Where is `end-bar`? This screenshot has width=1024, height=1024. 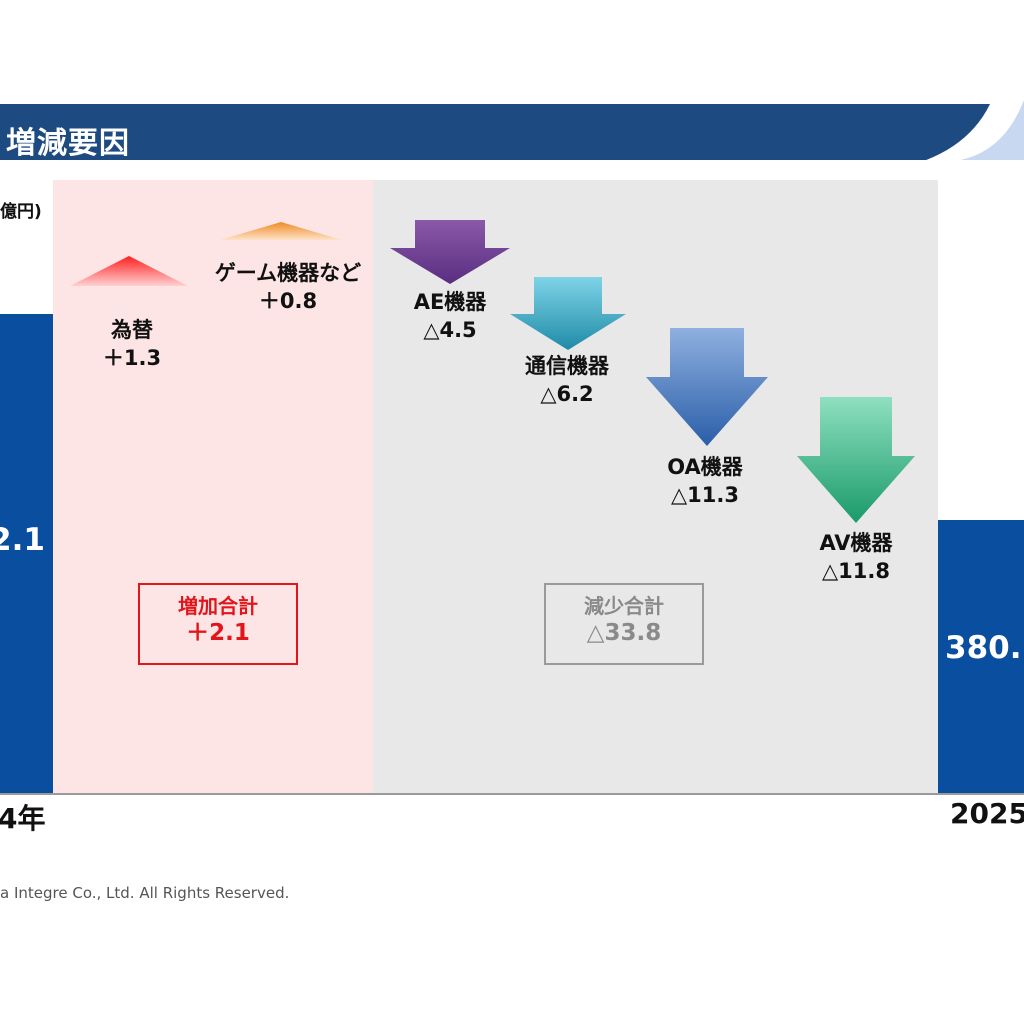
end-bar is located at coordinates (981, 656).